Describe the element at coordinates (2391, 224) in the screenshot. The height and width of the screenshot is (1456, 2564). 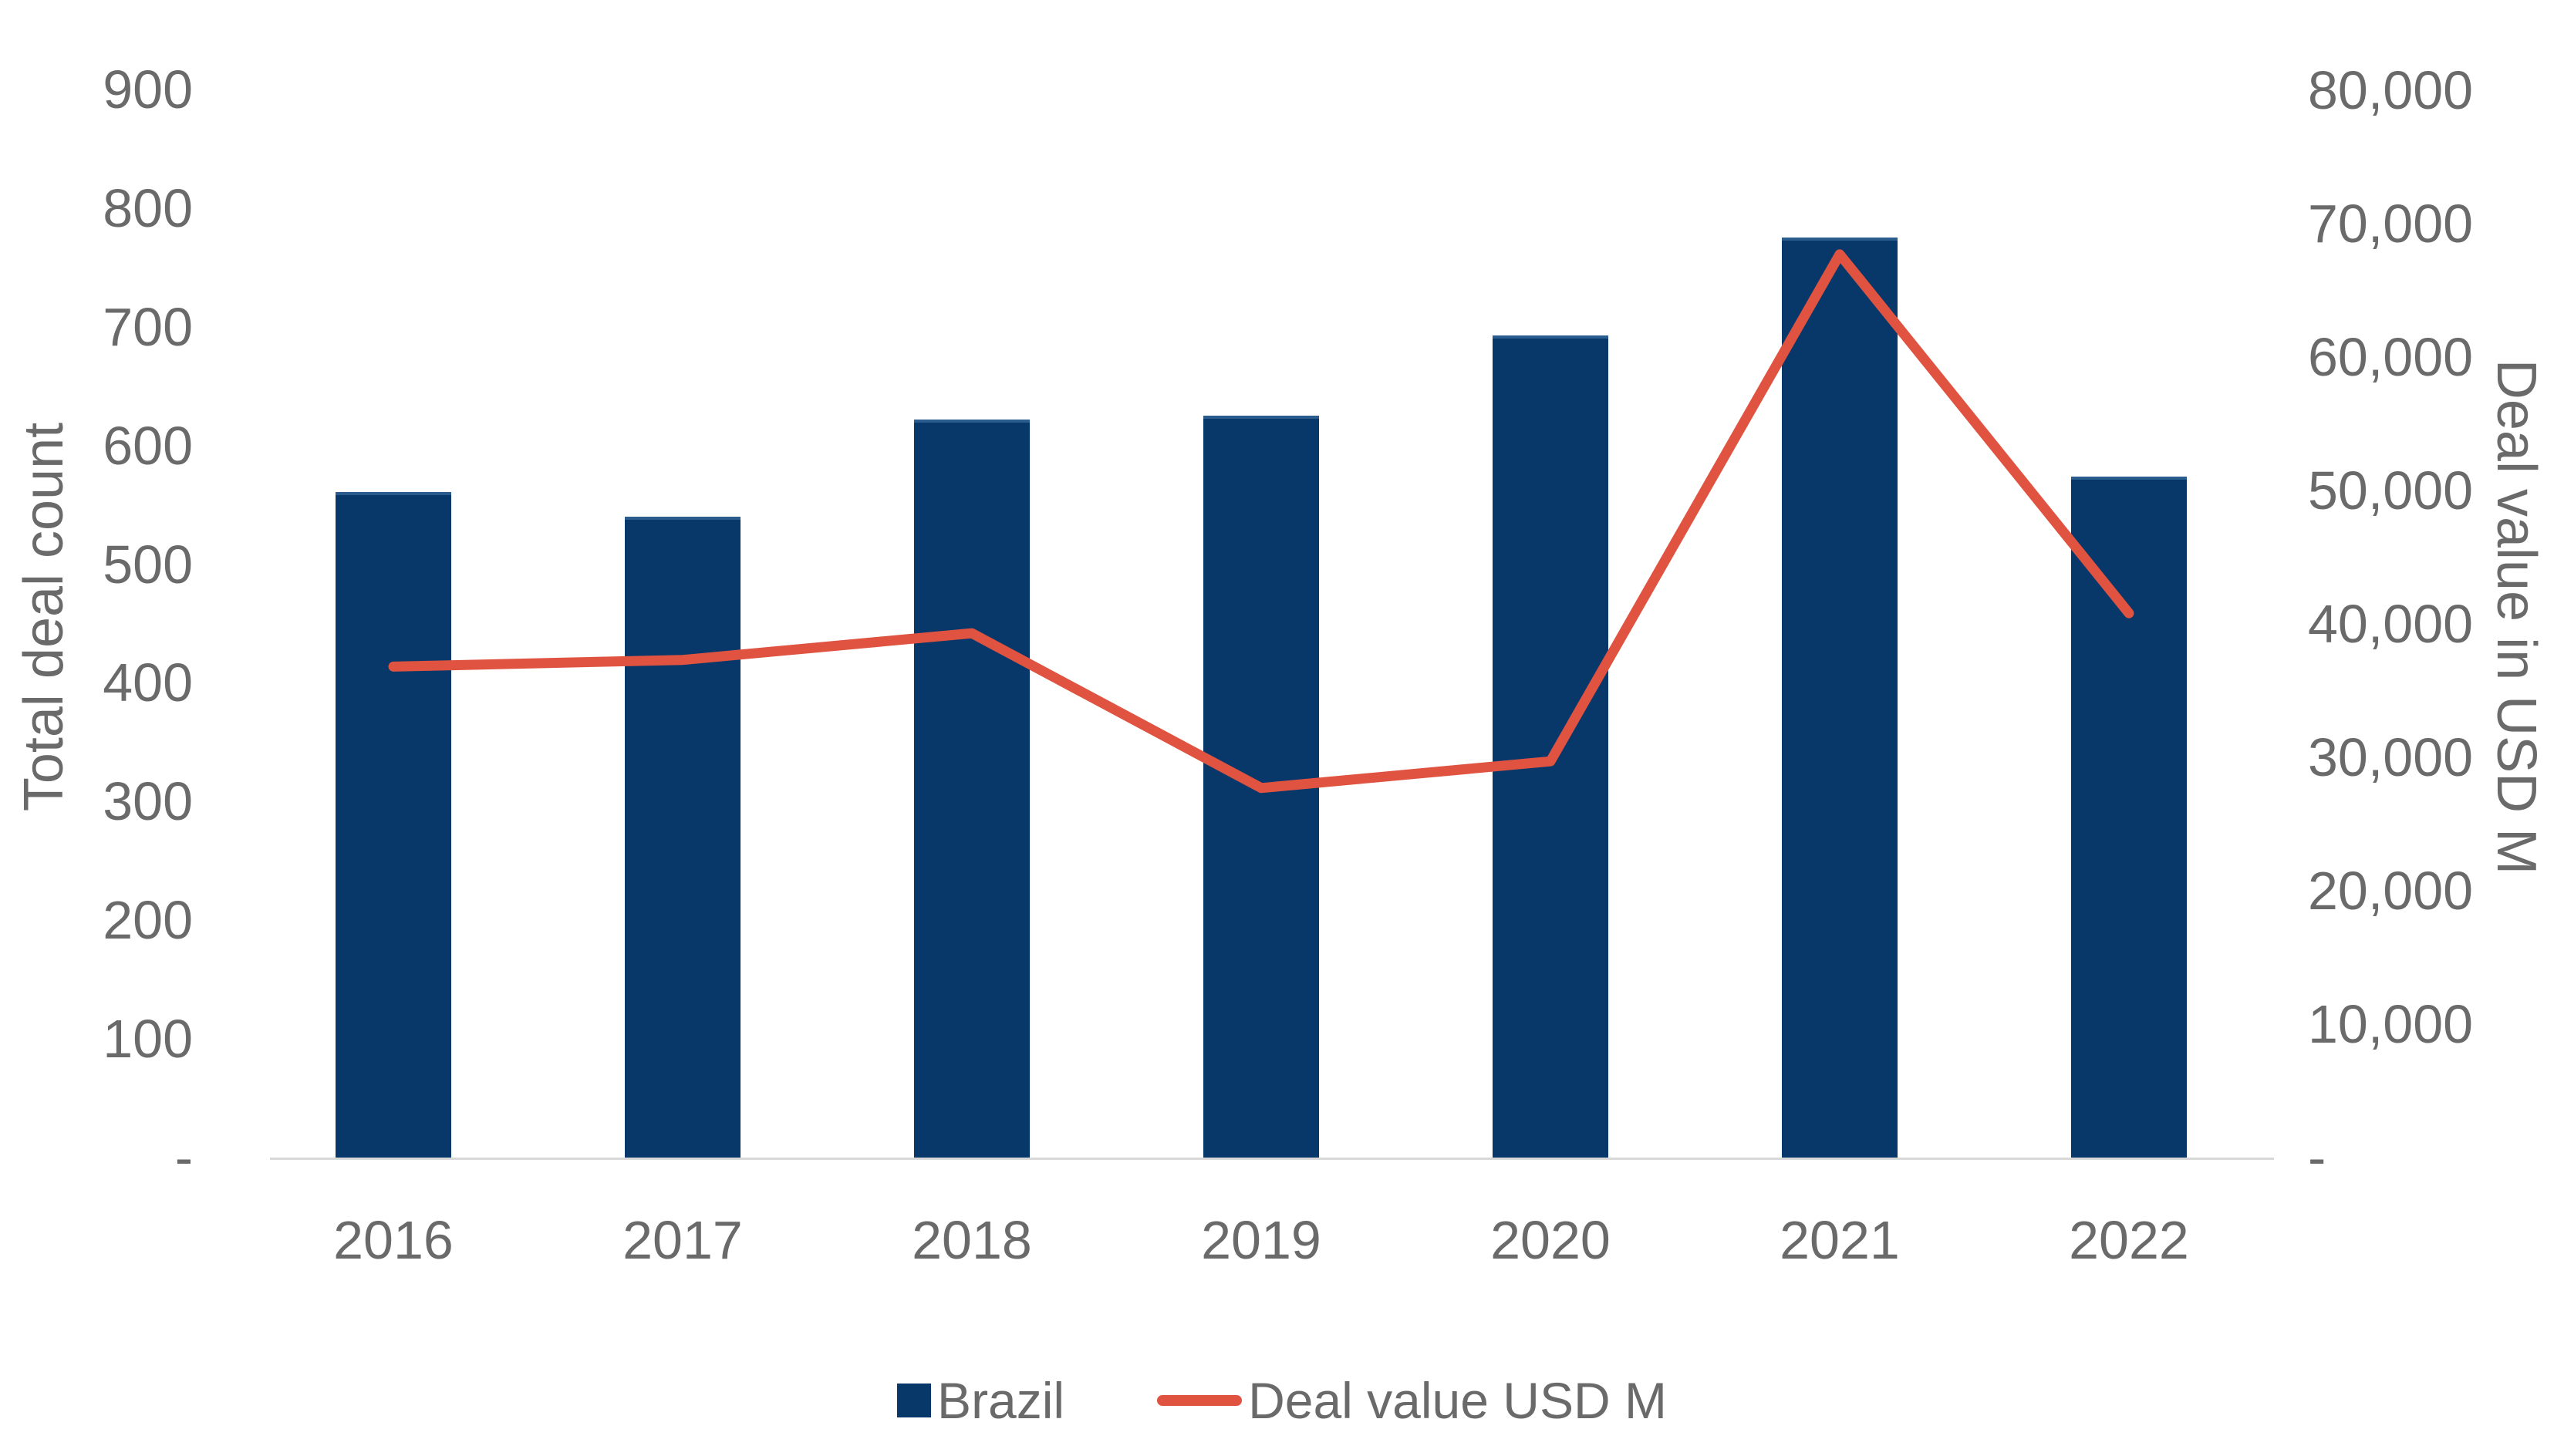
I see `right-tick-70,000: 70,000` at that location.